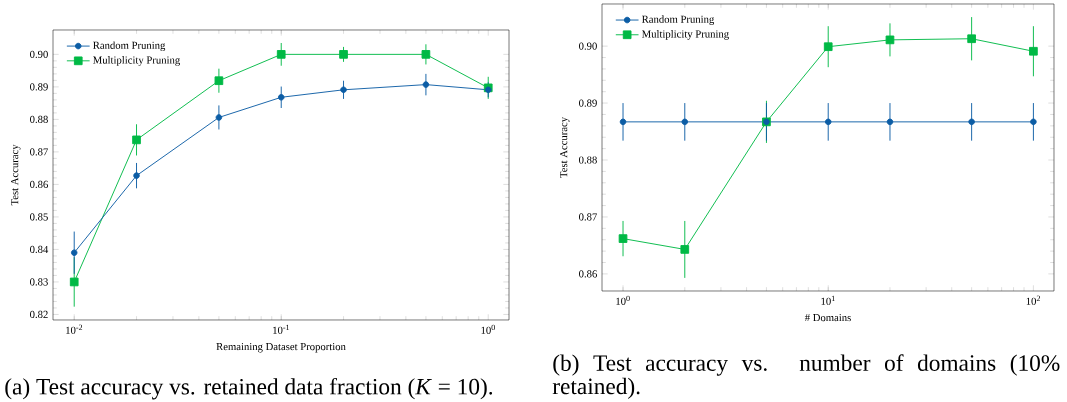  I want to click on x-tick-label: 10$^{1}$, so click(828, 300).